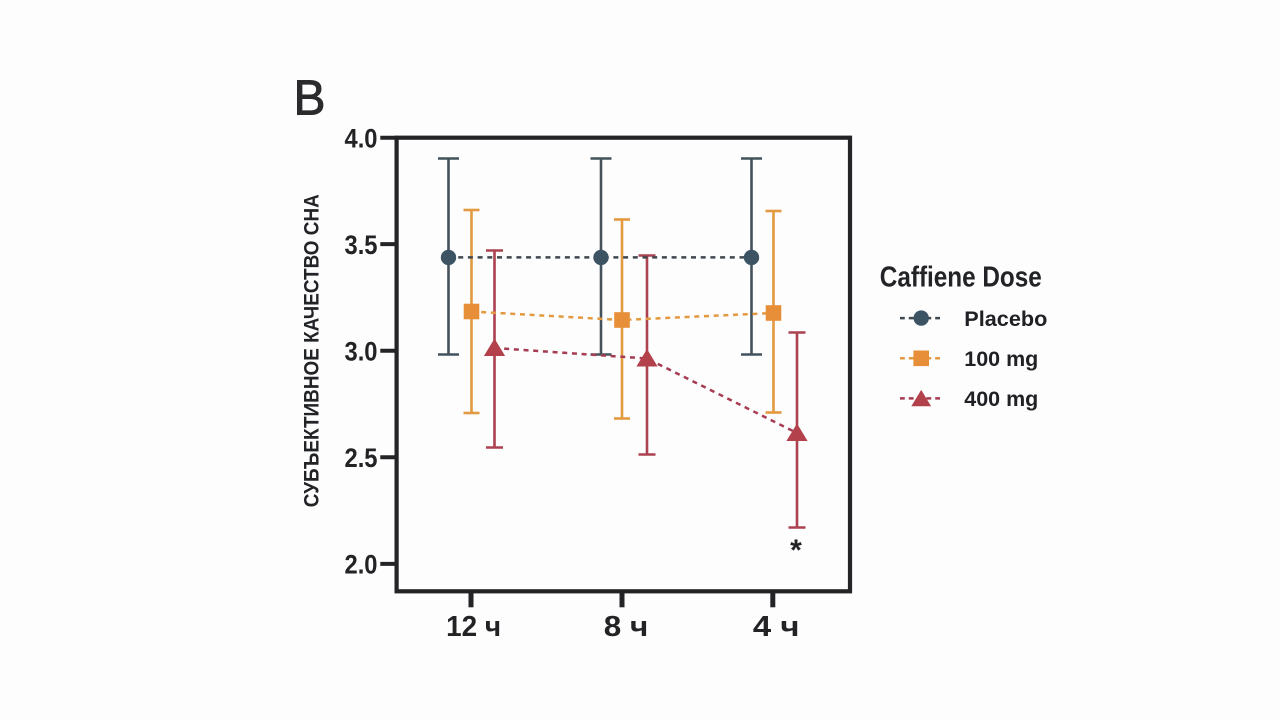  Describe the element at coordinates (361, 458) in the screenshot. I see `svg-text: 2.5` at that location.